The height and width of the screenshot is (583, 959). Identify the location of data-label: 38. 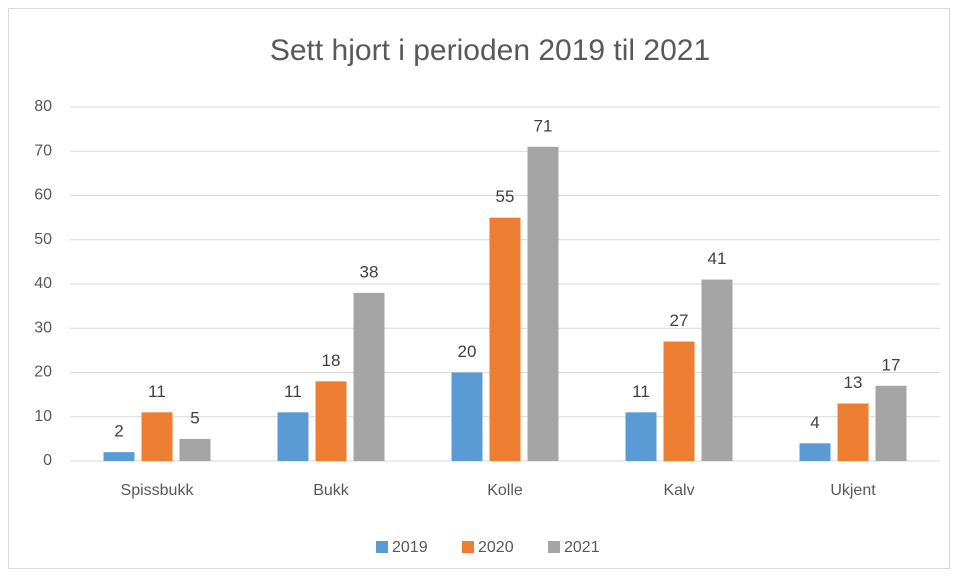
(369, 271).